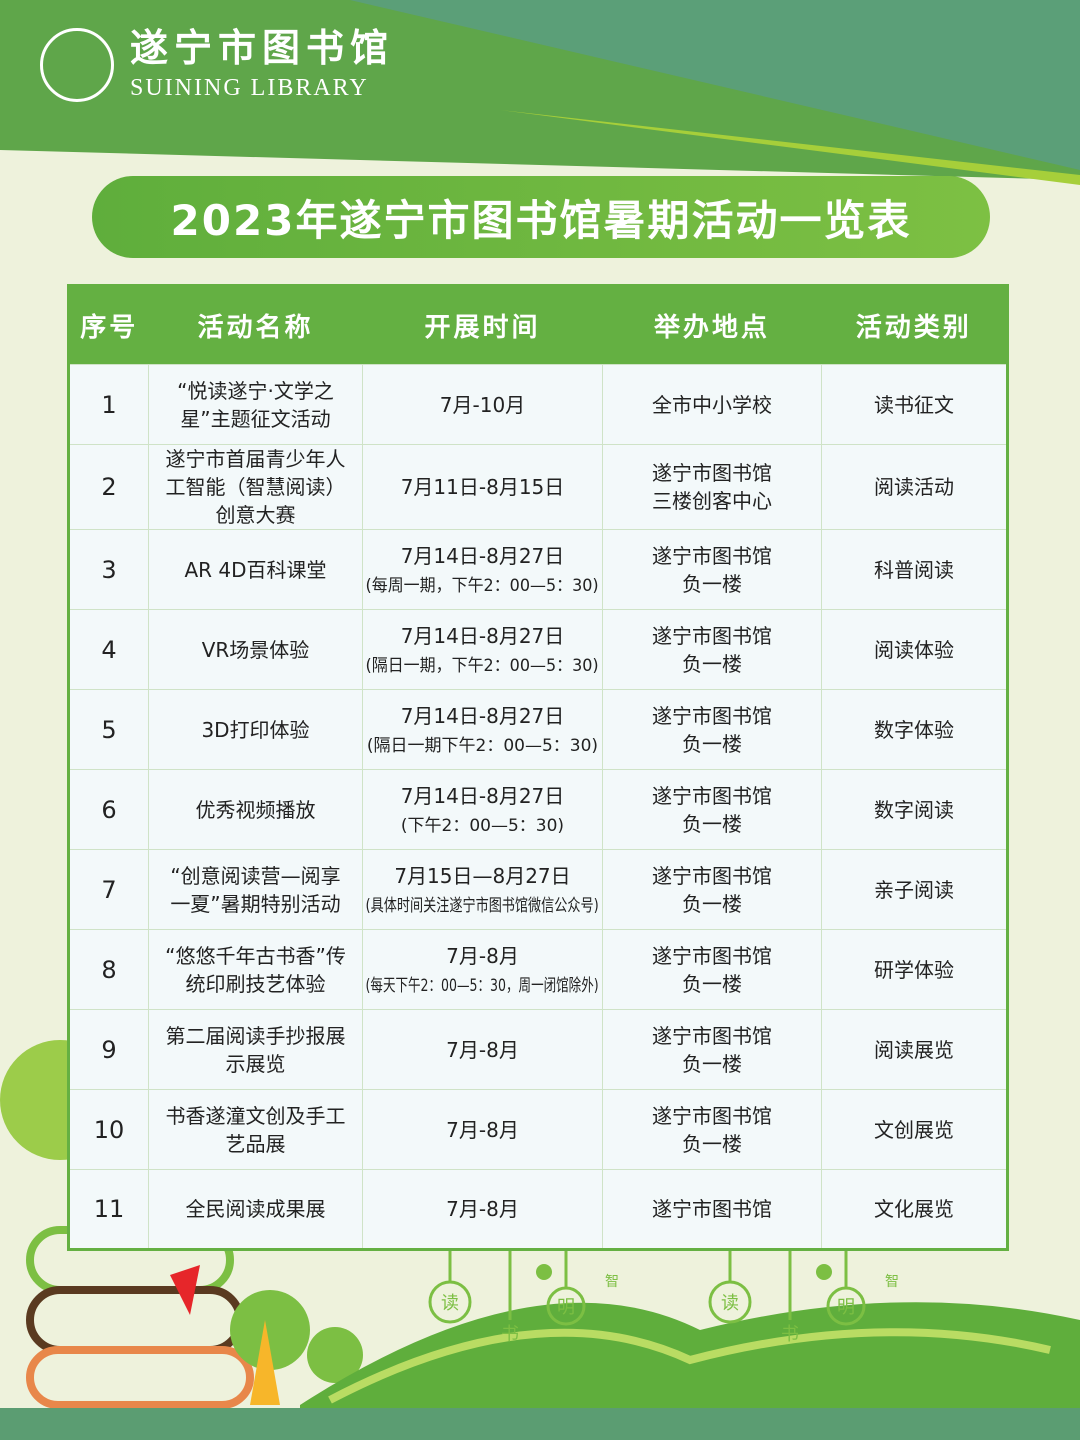 This screenshot has width=1080, height=1440. I want to click on activity-type: 读书征文, so click(914, 404).